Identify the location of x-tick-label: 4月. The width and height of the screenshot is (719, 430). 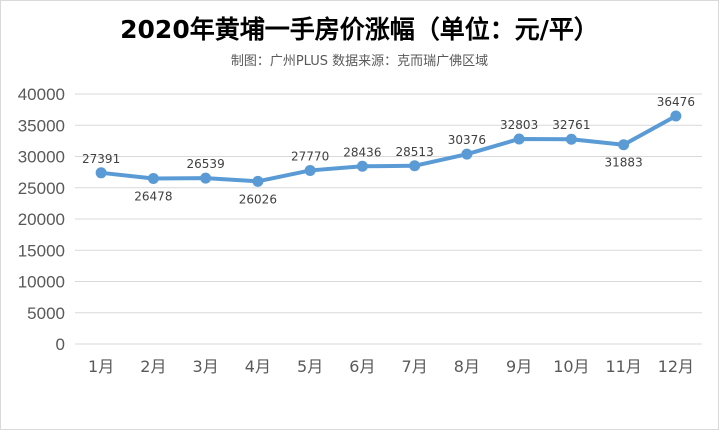
(258, 366).